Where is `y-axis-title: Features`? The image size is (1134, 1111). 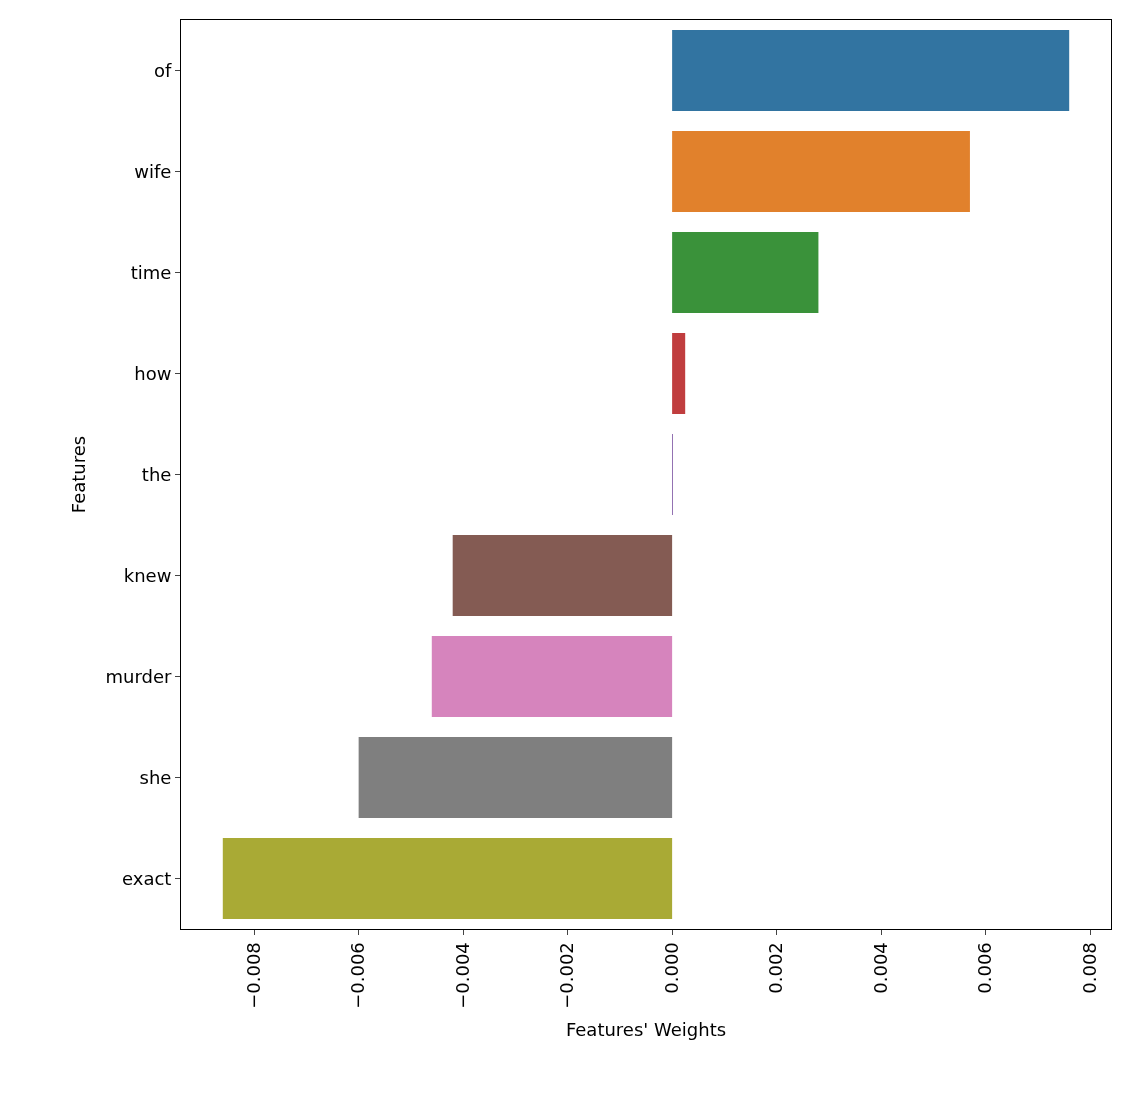
y-axis-title: Features is located at coordinates (78, 474).